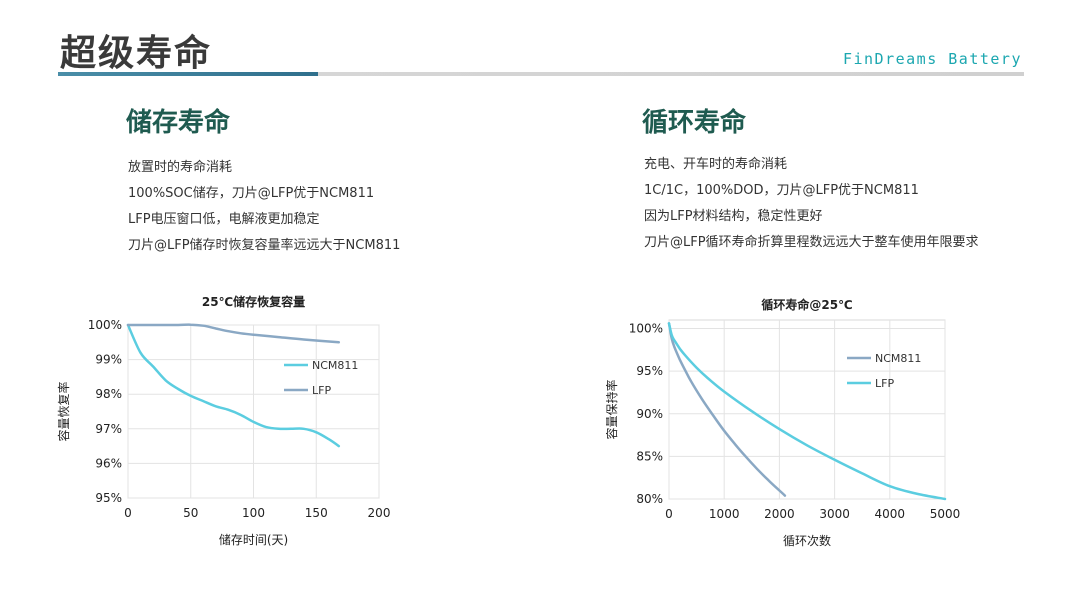 The width and height of the screenshot is (1080, 607). What do you see at coordinates (649, 414) in the screenshot?
I see `y-tick-label: 90%` at bounding box center [649, 414].